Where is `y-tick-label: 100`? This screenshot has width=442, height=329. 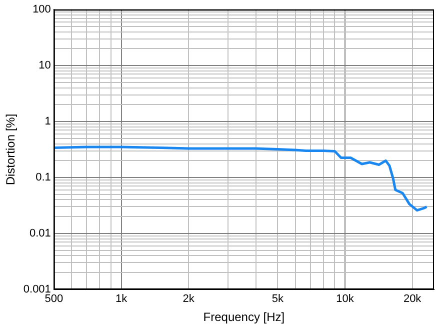 y-tick-label: 100 is located at coordinates (41, 10).